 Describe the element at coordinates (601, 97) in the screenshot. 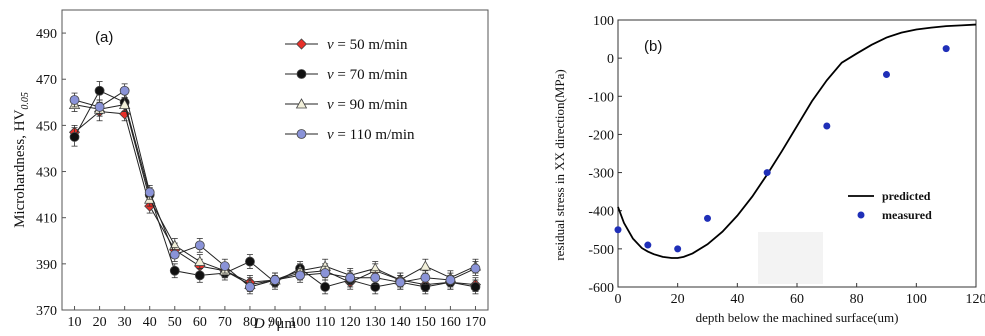

I see `y-tick-label: -100` at that location.